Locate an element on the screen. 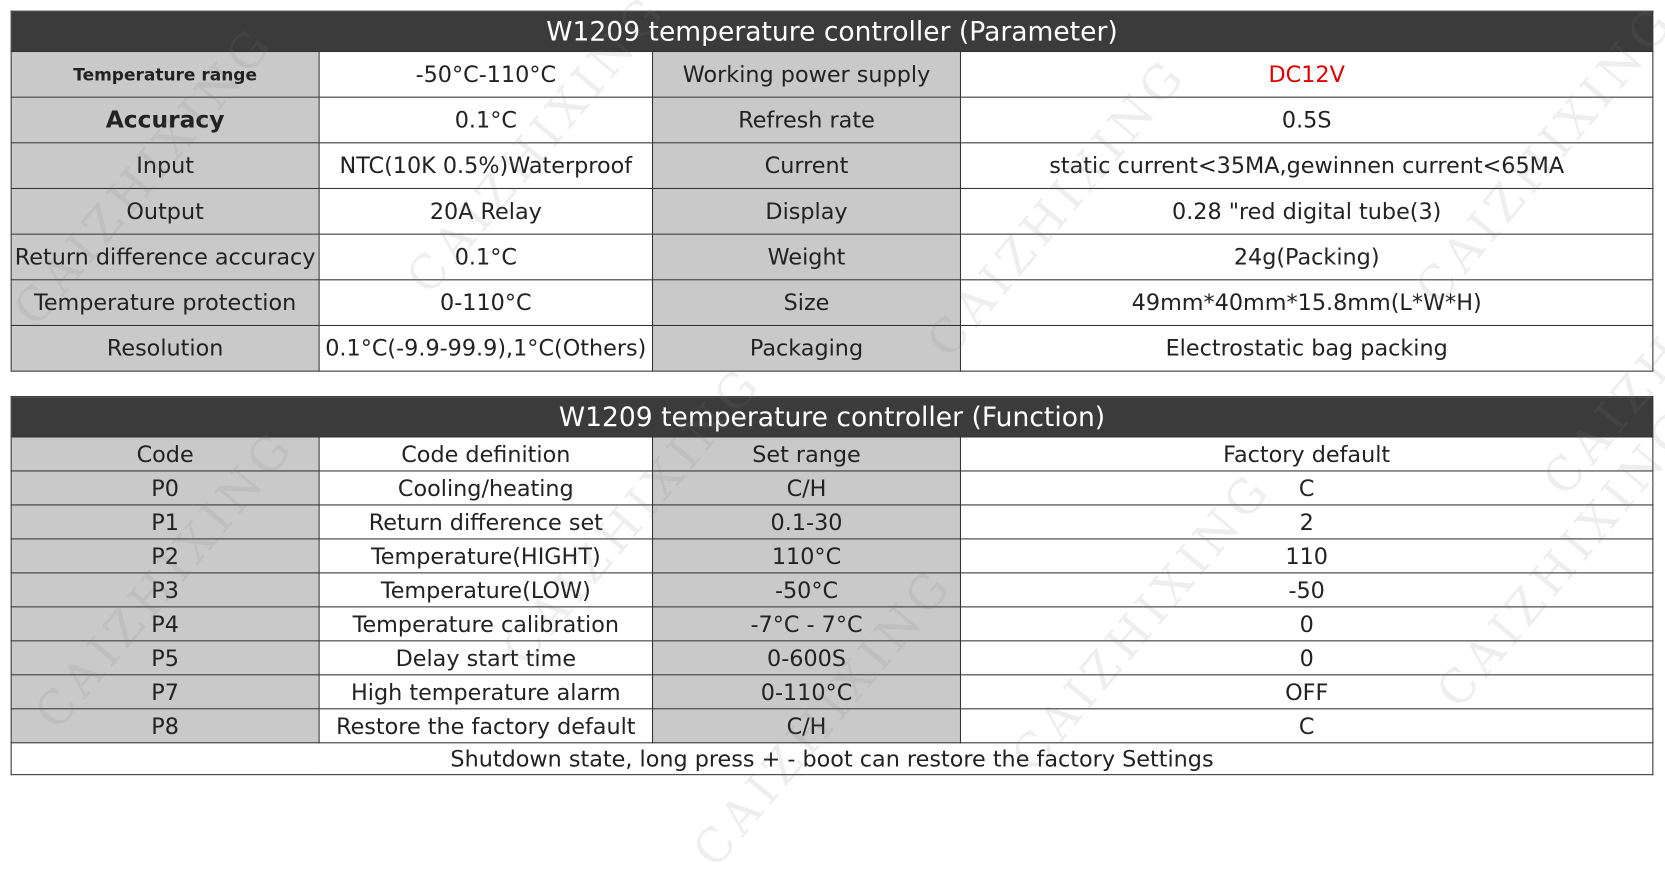 The width and height of the screenshot is (1665, 878). parameter-row: Accuracy 0.1°C Refresh rate 0.5S is located at coordinates (832, 120).